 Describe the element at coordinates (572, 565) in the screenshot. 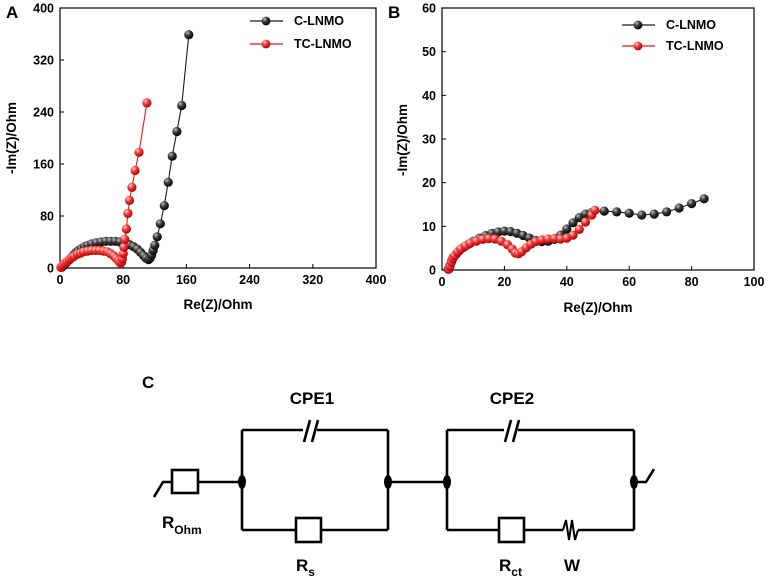

I see `warburg-label: W` at that location.